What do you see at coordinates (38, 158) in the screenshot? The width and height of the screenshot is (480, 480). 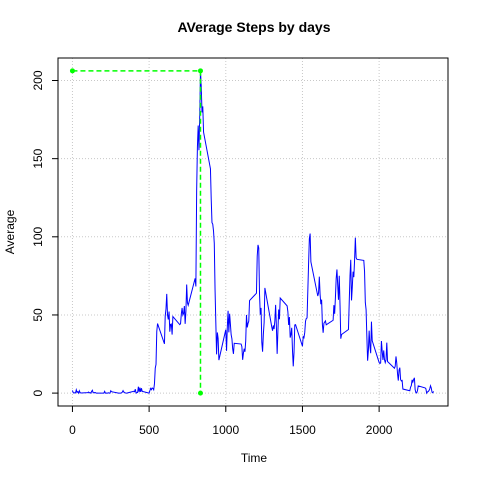 I see `y-tick-label: 150` at bounding box center [38, 158].